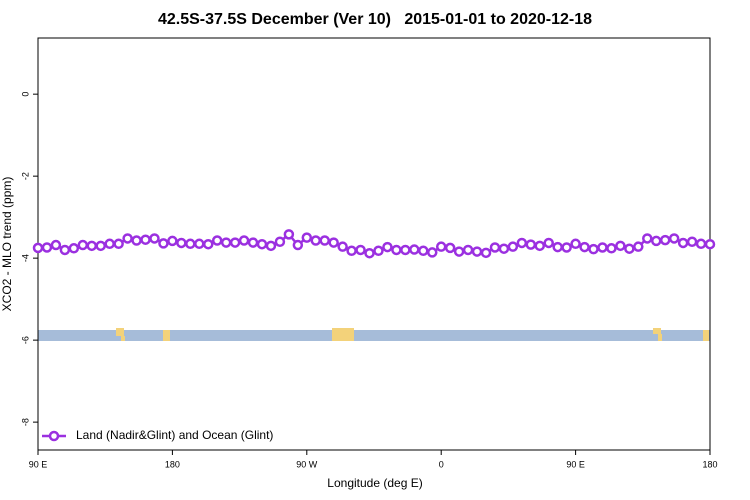 The width and height of the screenshot is (750, 500). I want to click on y-tick-label: -8, so click(25, 422).